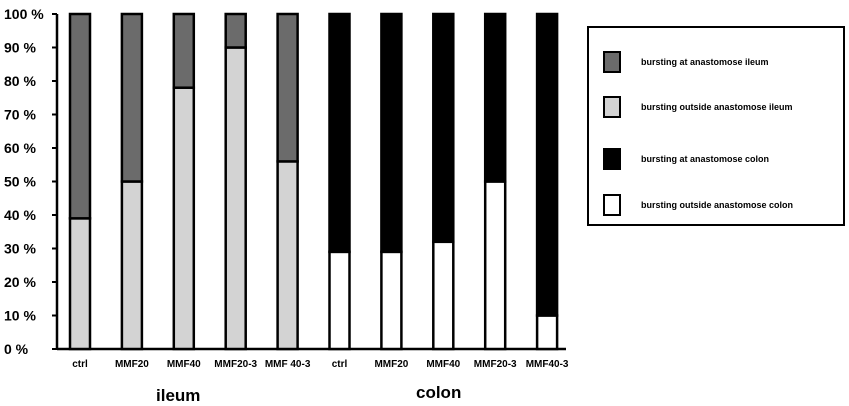 The width and height of the screenshot is (849, 406). What do you see at coordinates (20, 316) in the screenshot?
I see `y-tick-label: 10 %` at bounding box center [20, 316].